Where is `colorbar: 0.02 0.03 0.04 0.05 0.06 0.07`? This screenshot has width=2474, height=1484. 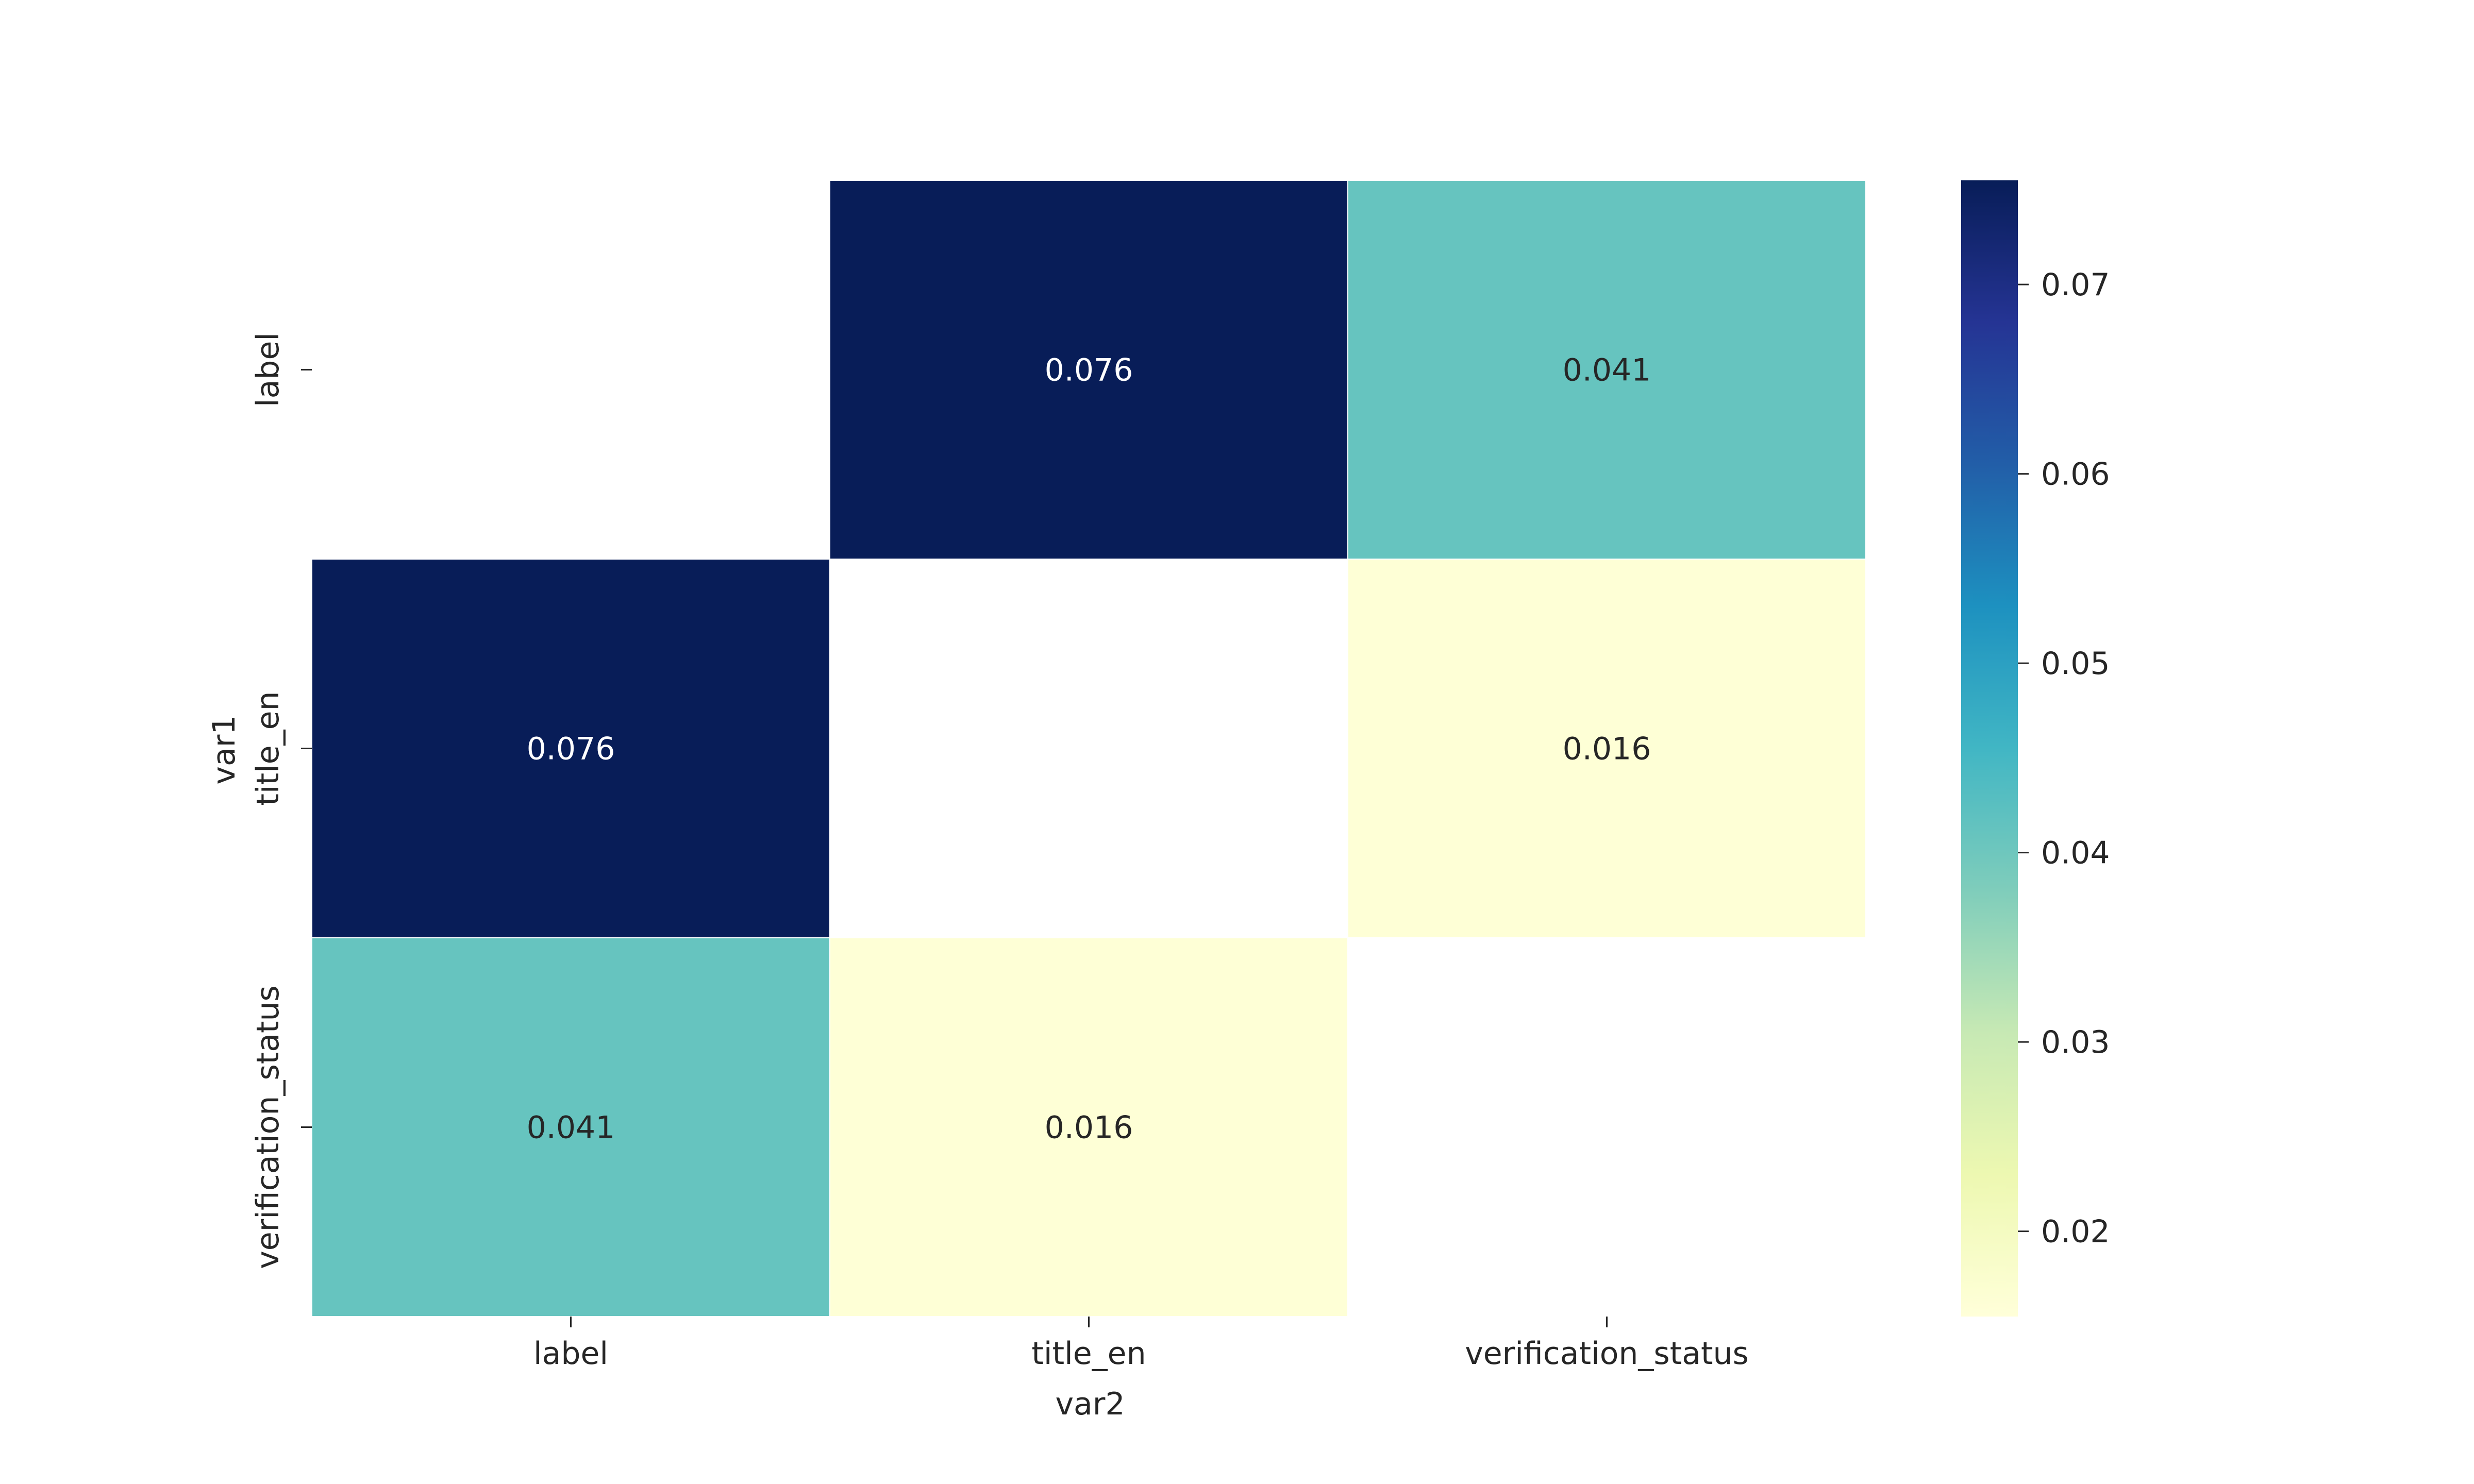 colorbar: 0.02 0.03 0.04 0.05 0.06 0.07 is located at coordinates (2035, 748).